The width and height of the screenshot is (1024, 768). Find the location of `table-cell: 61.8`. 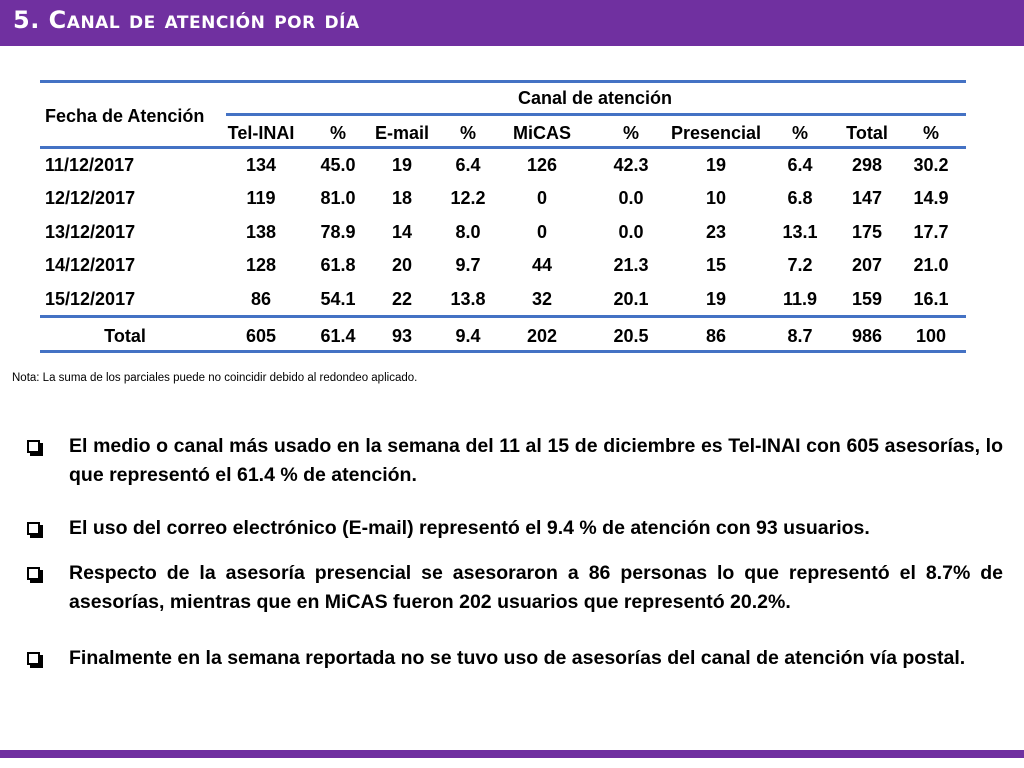

table-cell: 61.8 is located at coordinates (338, 265).